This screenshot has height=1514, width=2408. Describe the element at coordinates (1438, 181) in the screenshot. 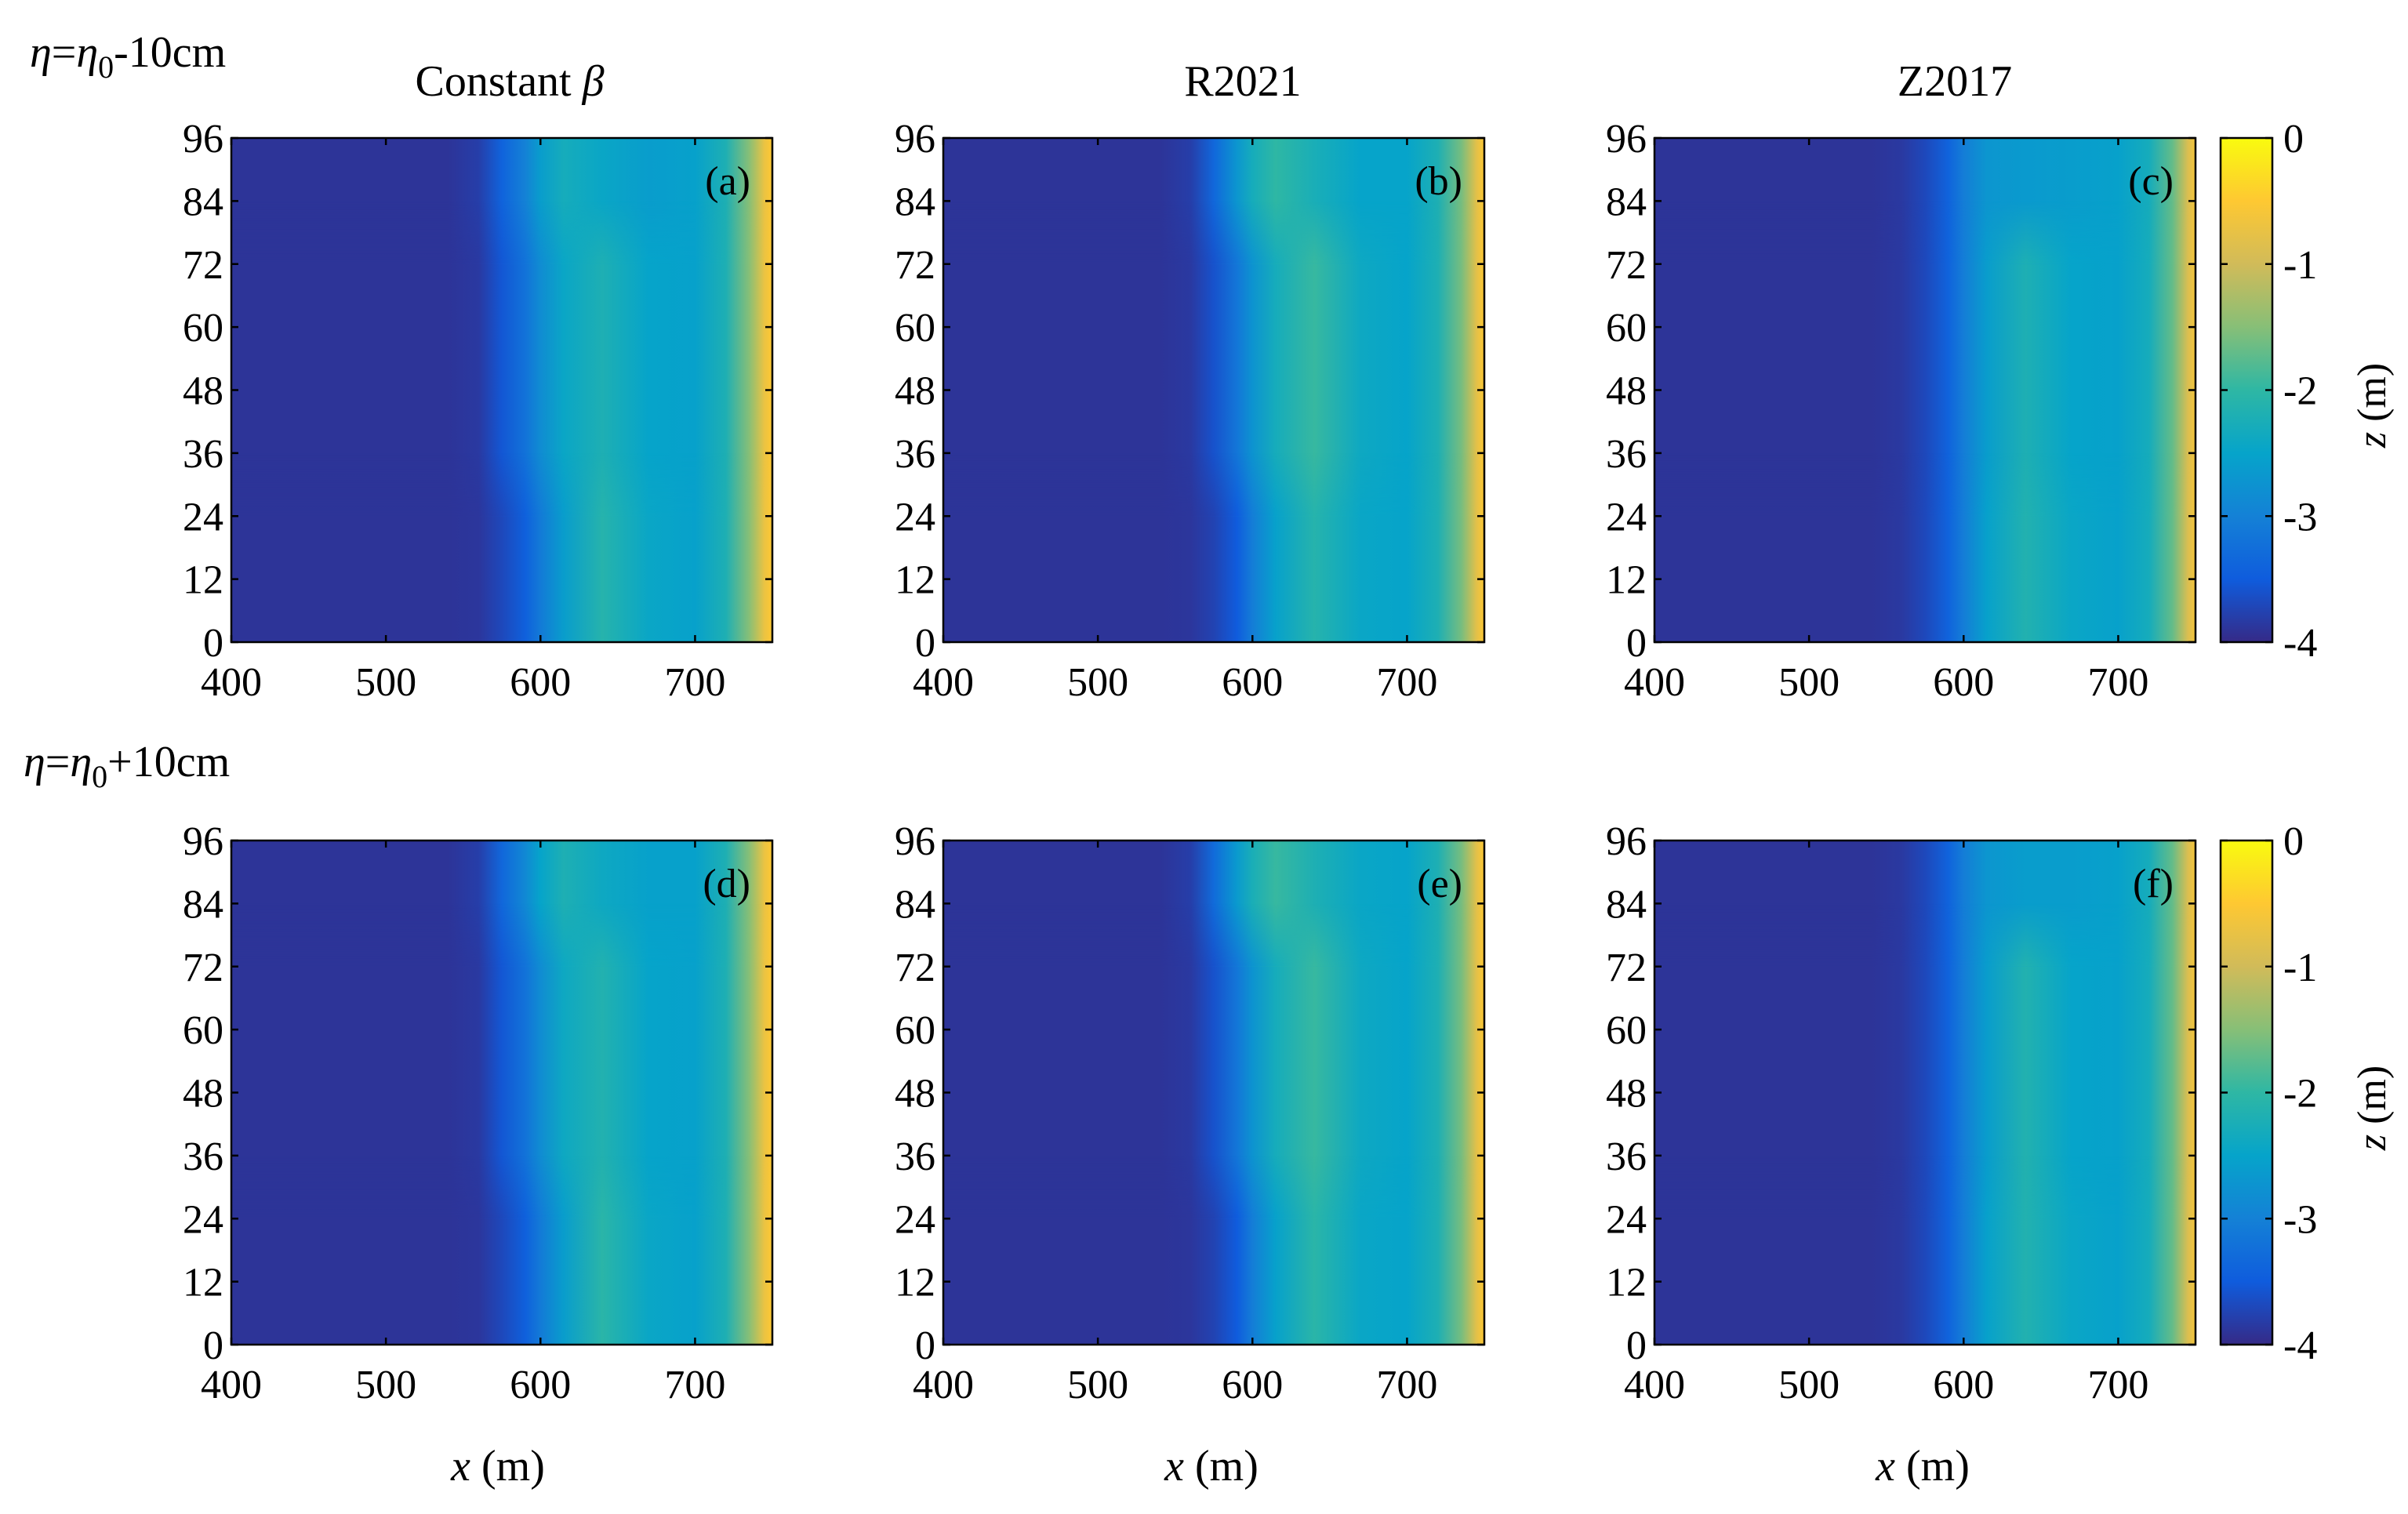

I see `panel-label-b: (b)` at that location.